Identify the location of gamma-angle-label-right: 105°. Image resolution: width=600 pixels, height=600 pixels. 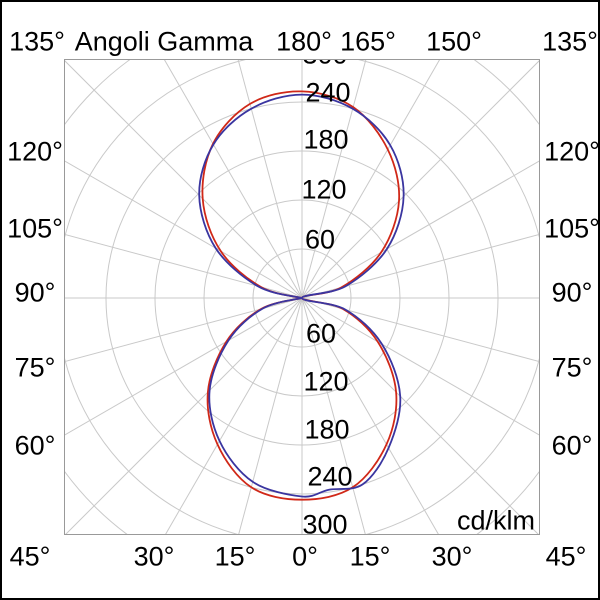
(572, 228).